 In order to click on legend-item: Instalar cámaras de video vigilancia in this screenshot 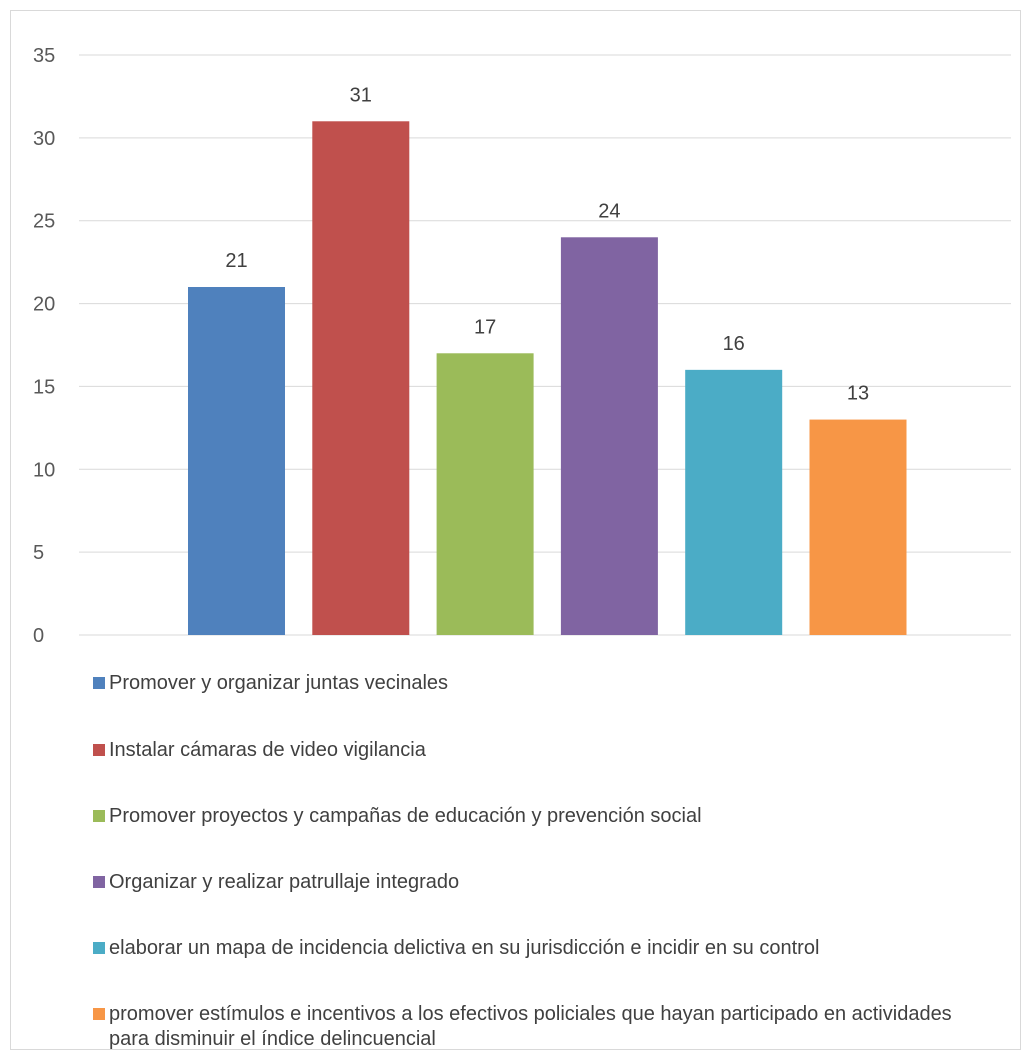, I will do `click(543, 750)`.